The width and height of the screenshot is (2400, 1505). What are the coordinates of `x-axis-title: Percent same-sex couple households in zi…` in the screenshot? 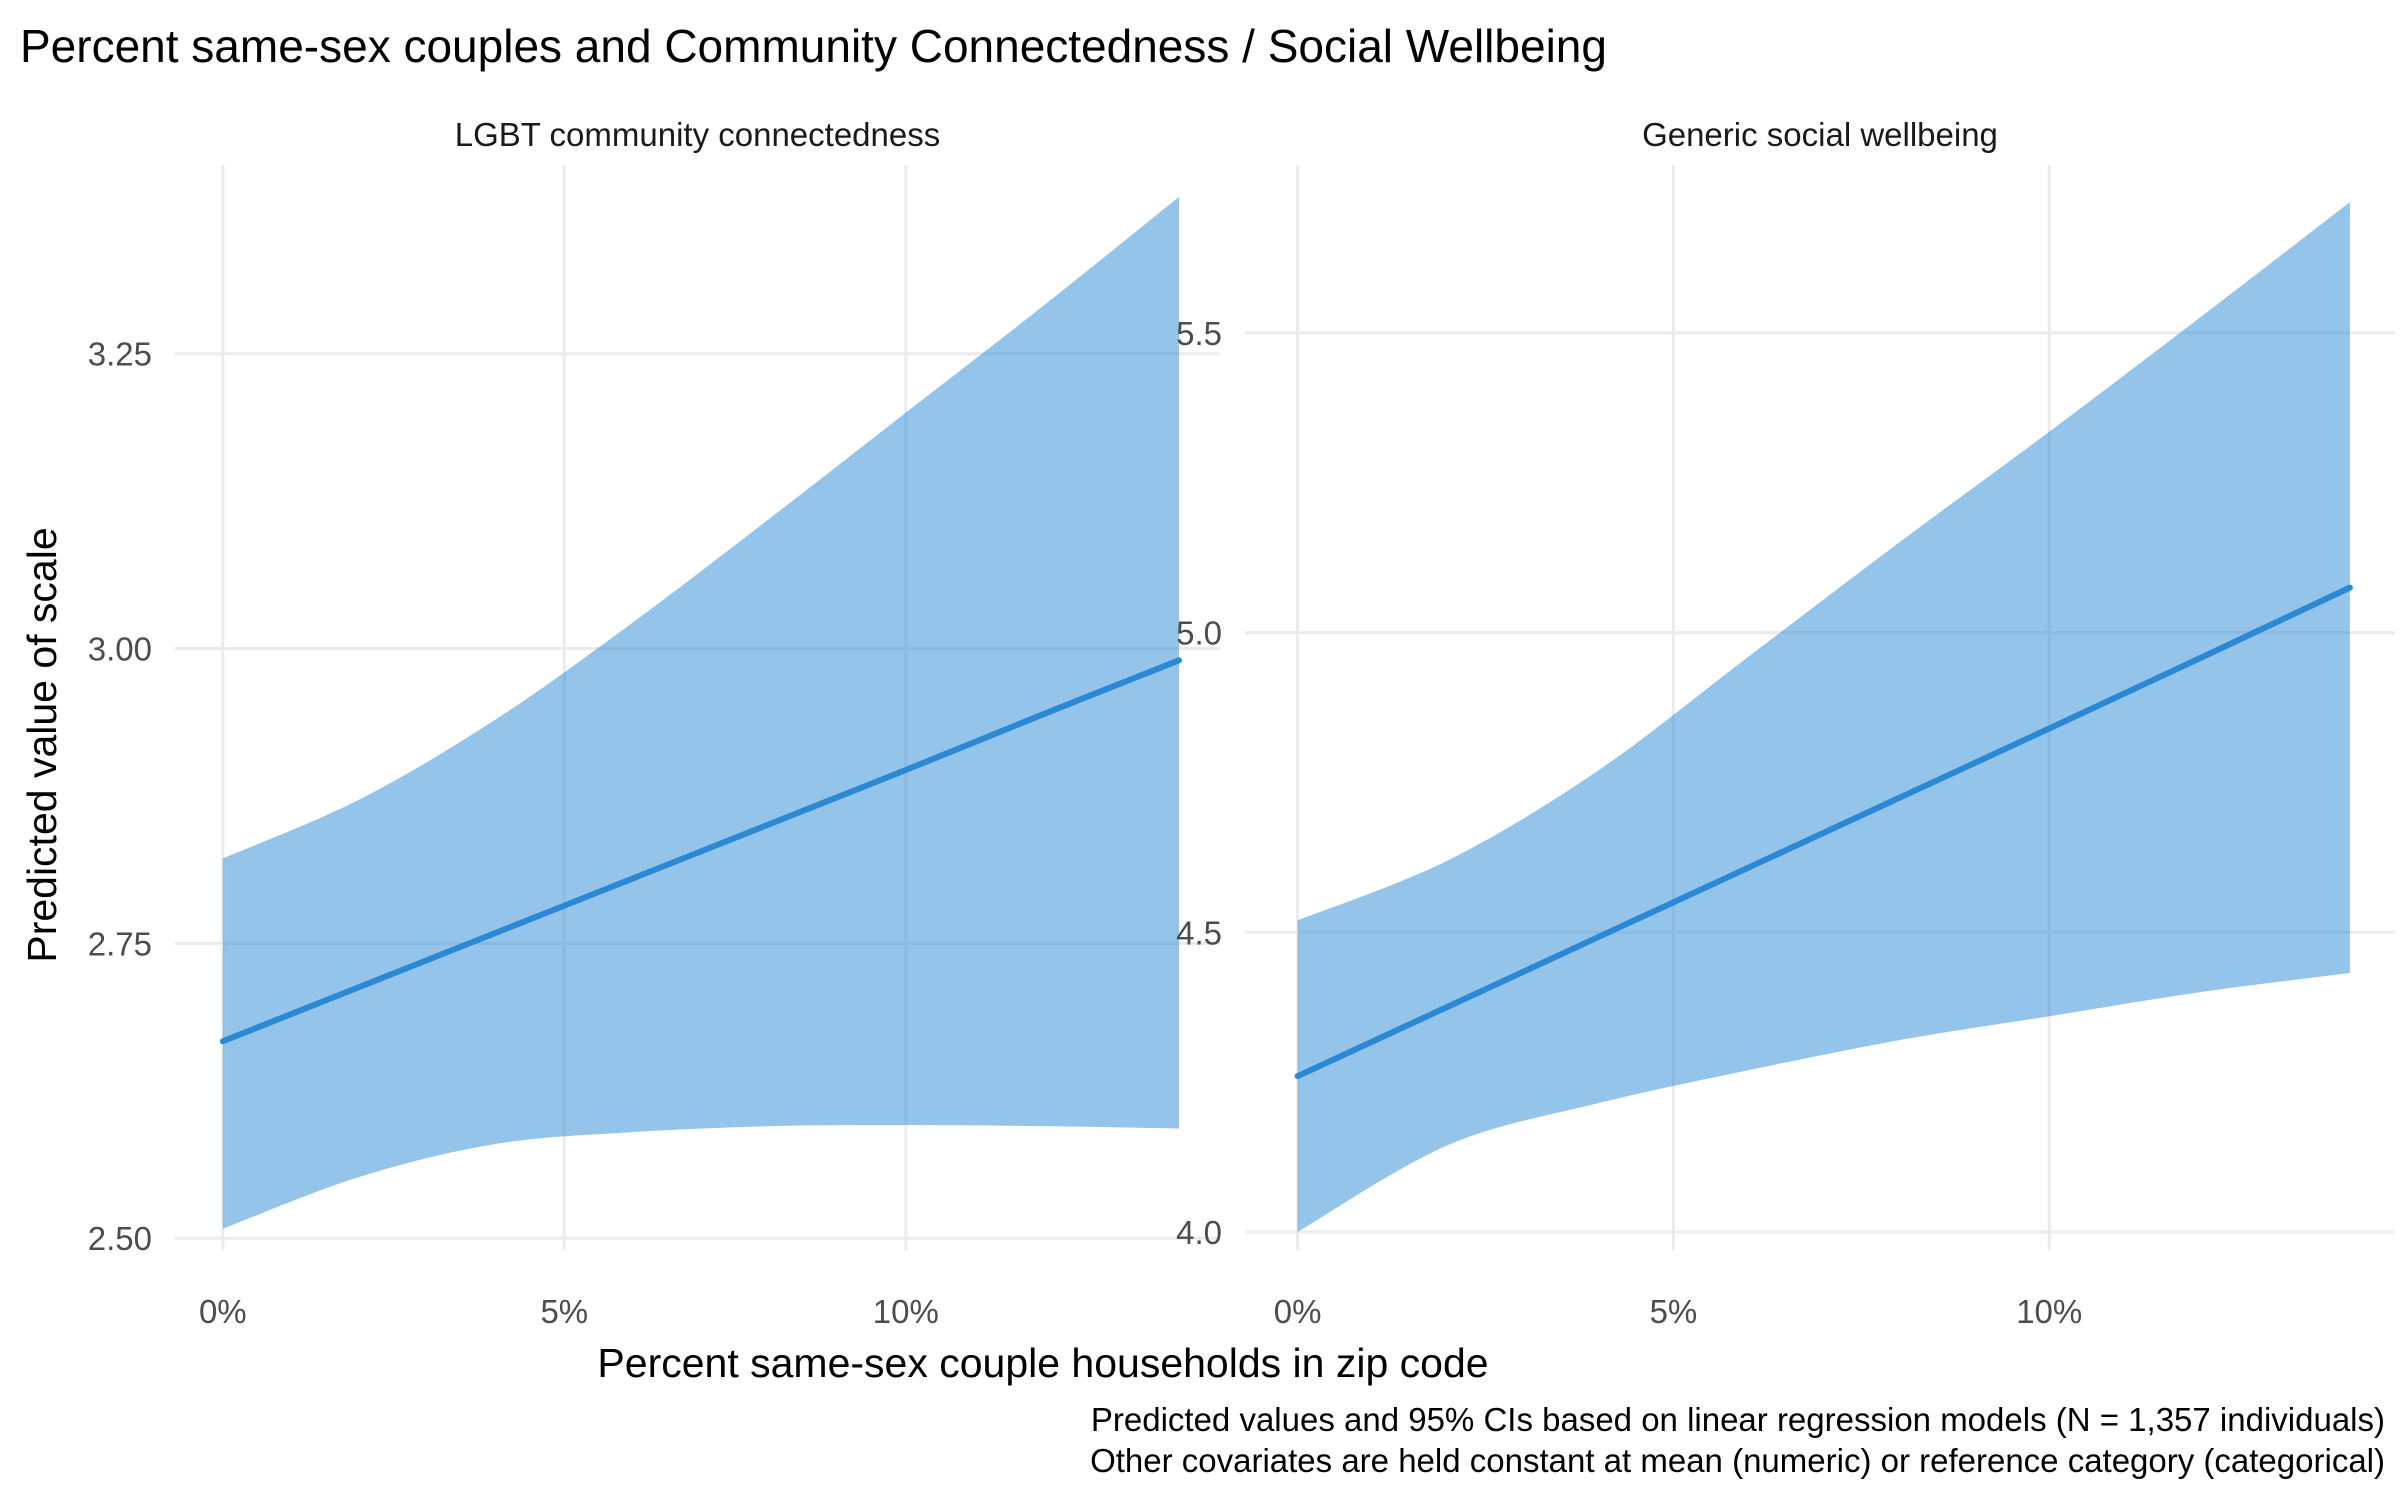 It's located at (1042, 1363).